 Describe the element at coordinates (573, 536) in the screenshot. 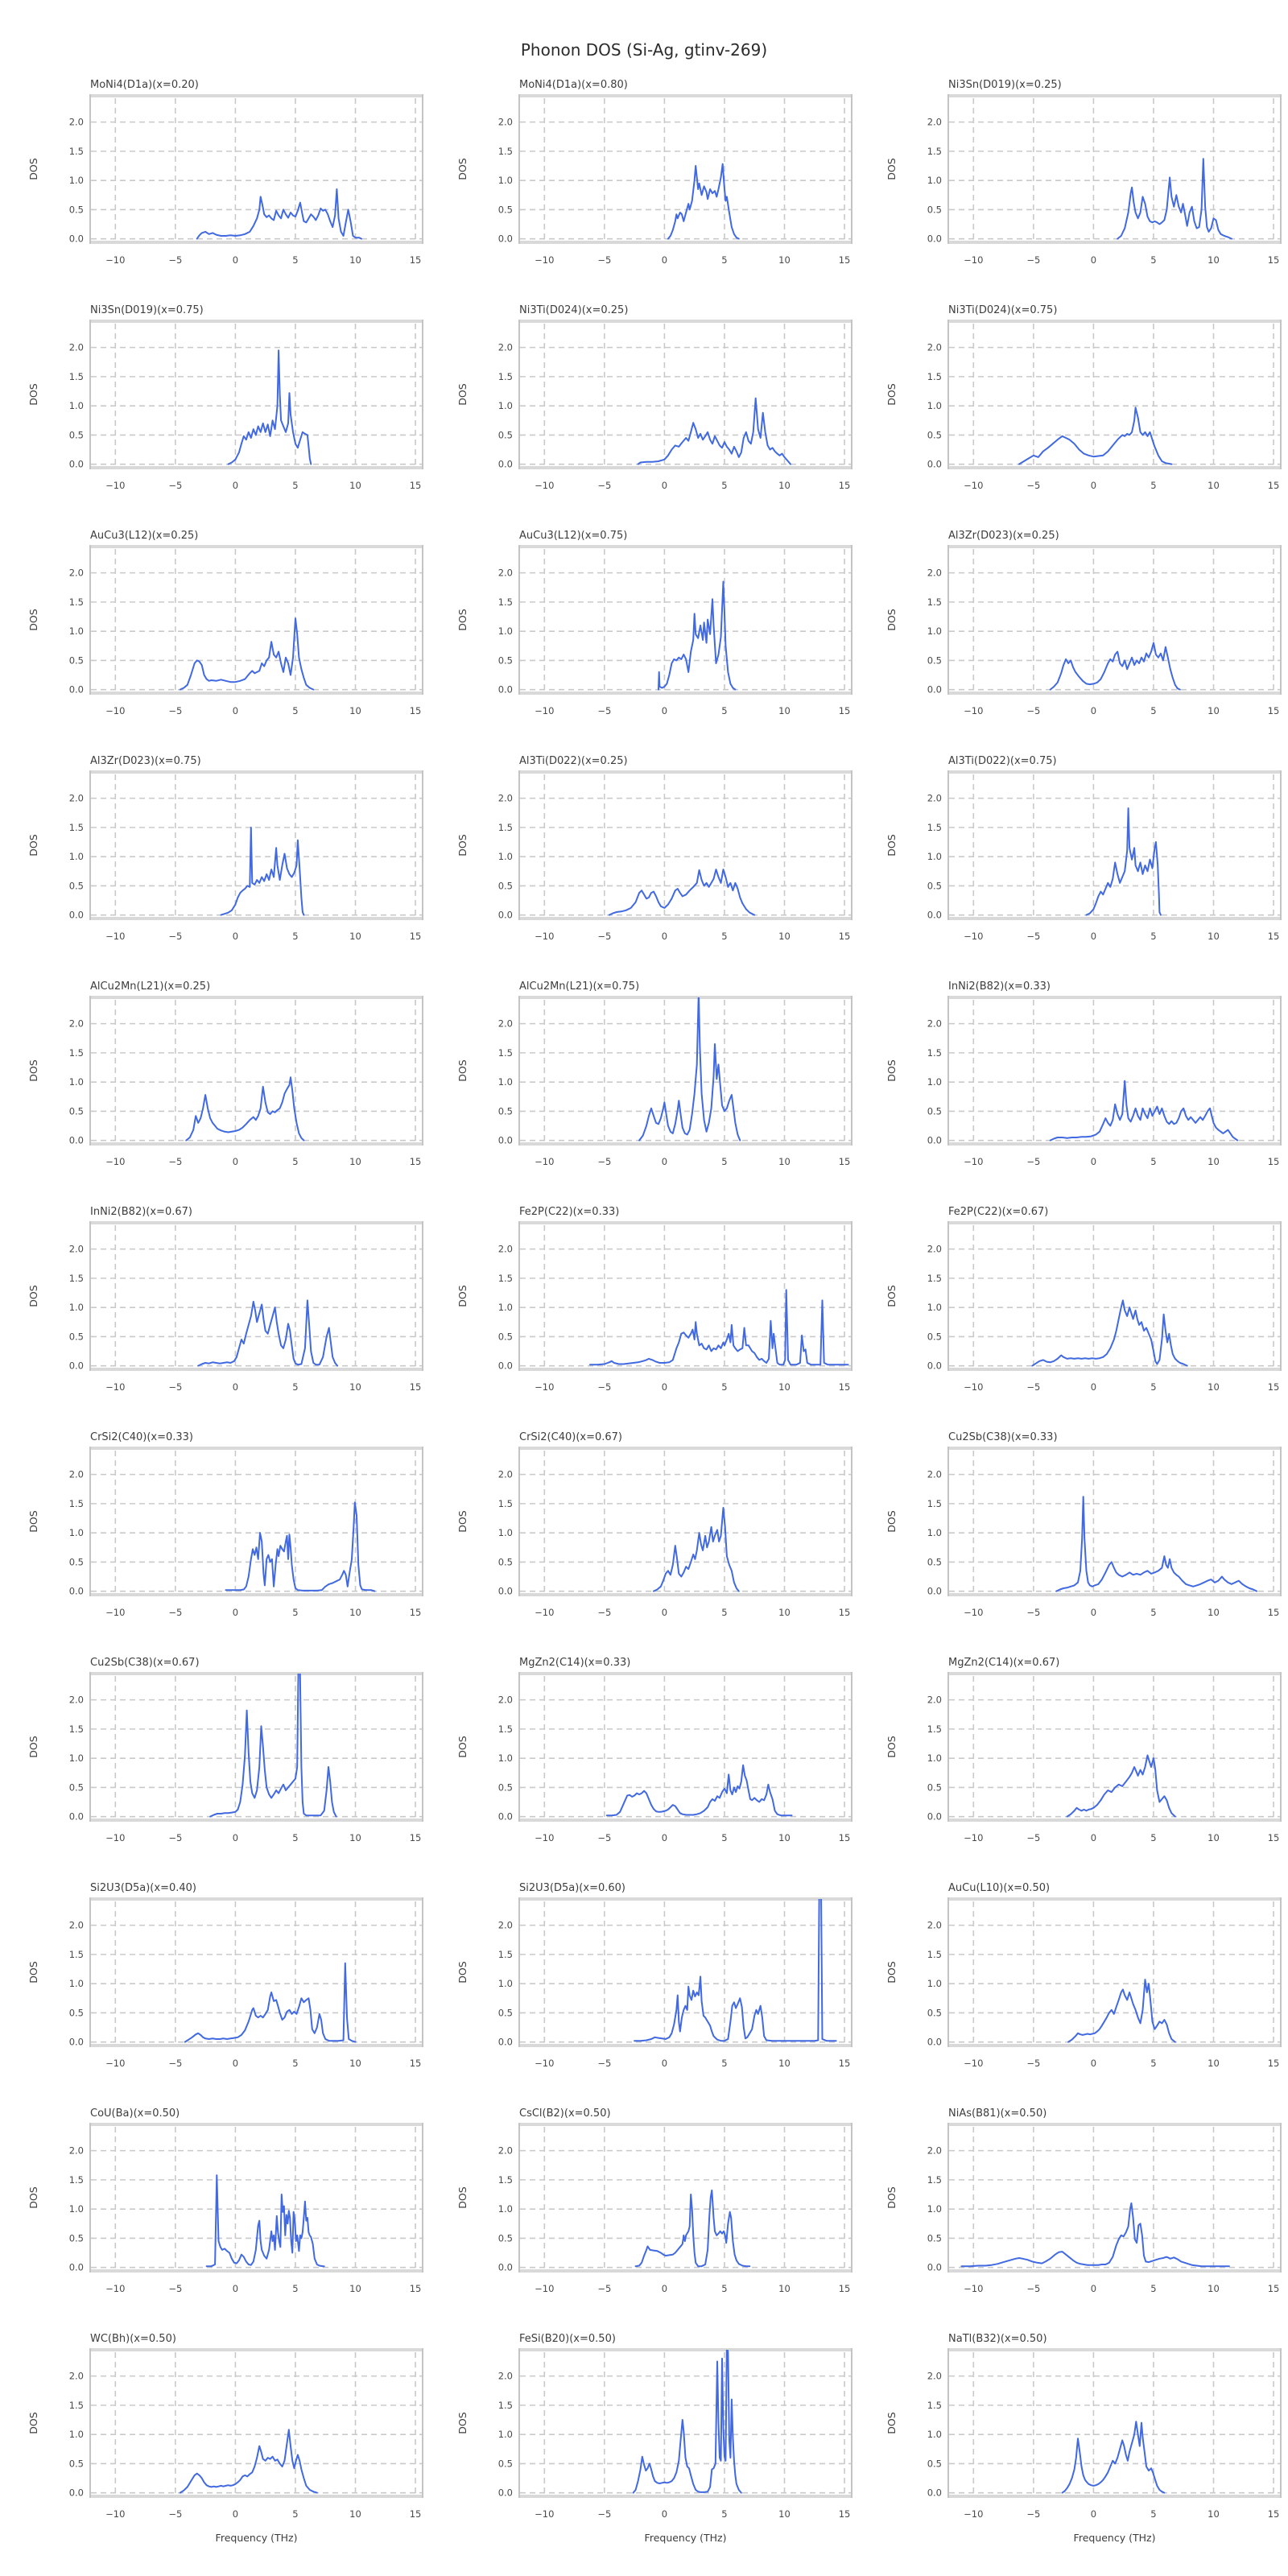

I see `subplot-title: AuCu3(L12)(x=0.75)` at that location.